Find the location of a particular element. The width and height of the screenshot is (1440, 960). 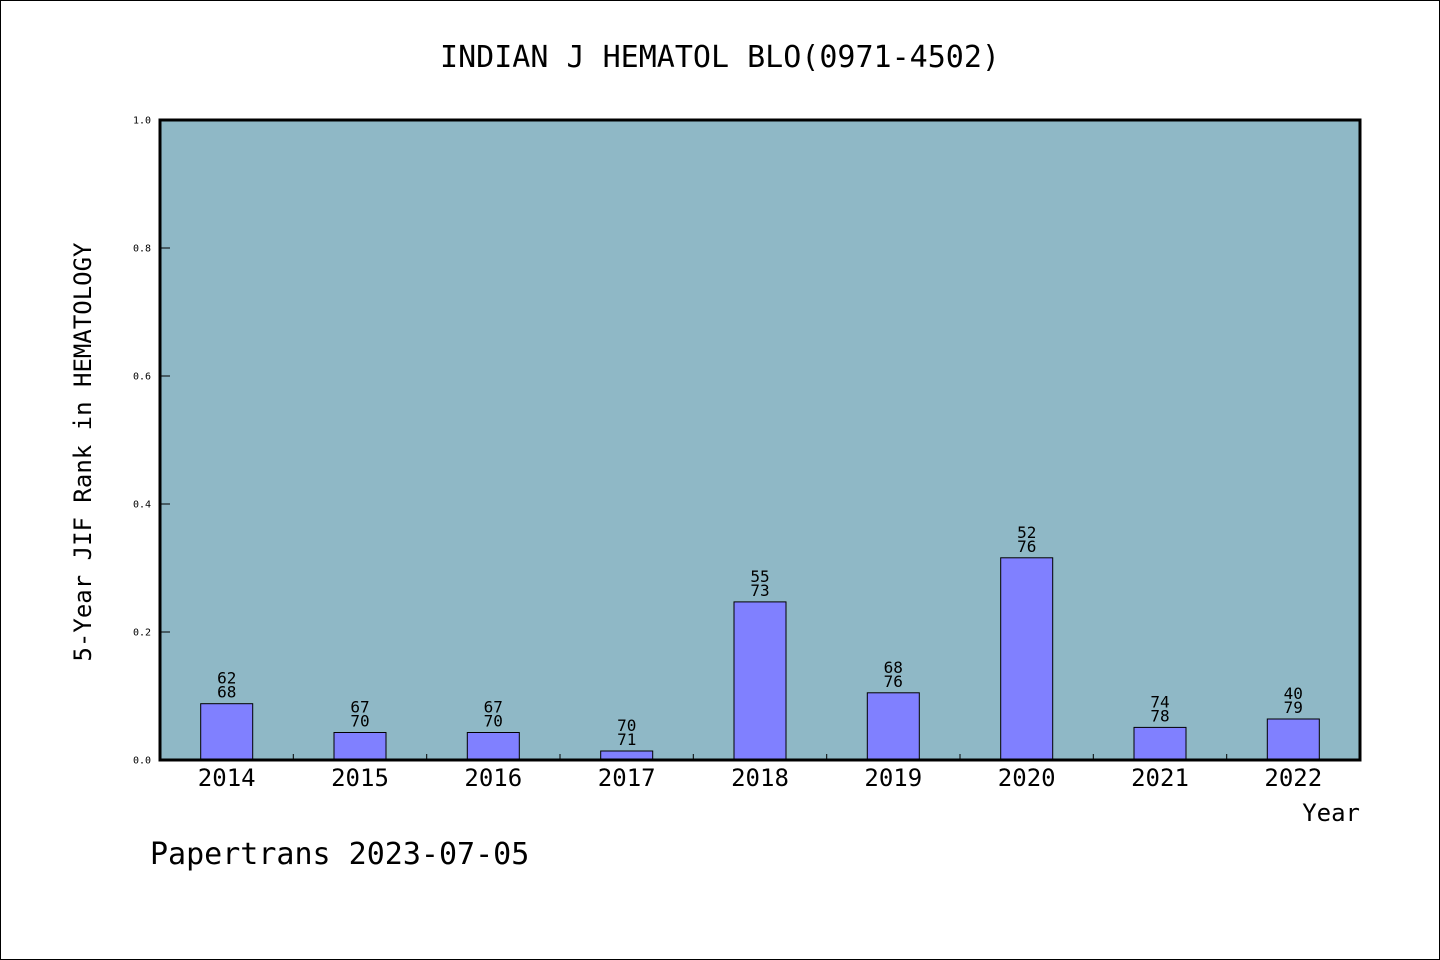

bar-label-bottom-2021: 78 is located at coordinates (1159, 715).